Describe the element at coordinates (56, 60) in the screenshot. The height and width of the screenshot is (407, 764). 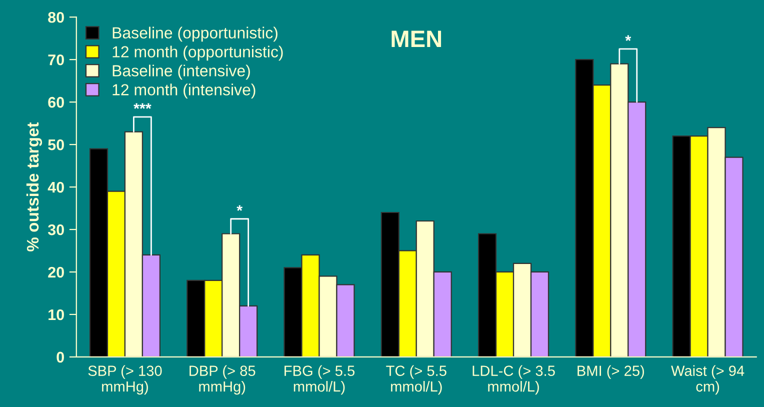
I see `y-tick-label: 70` at that location.